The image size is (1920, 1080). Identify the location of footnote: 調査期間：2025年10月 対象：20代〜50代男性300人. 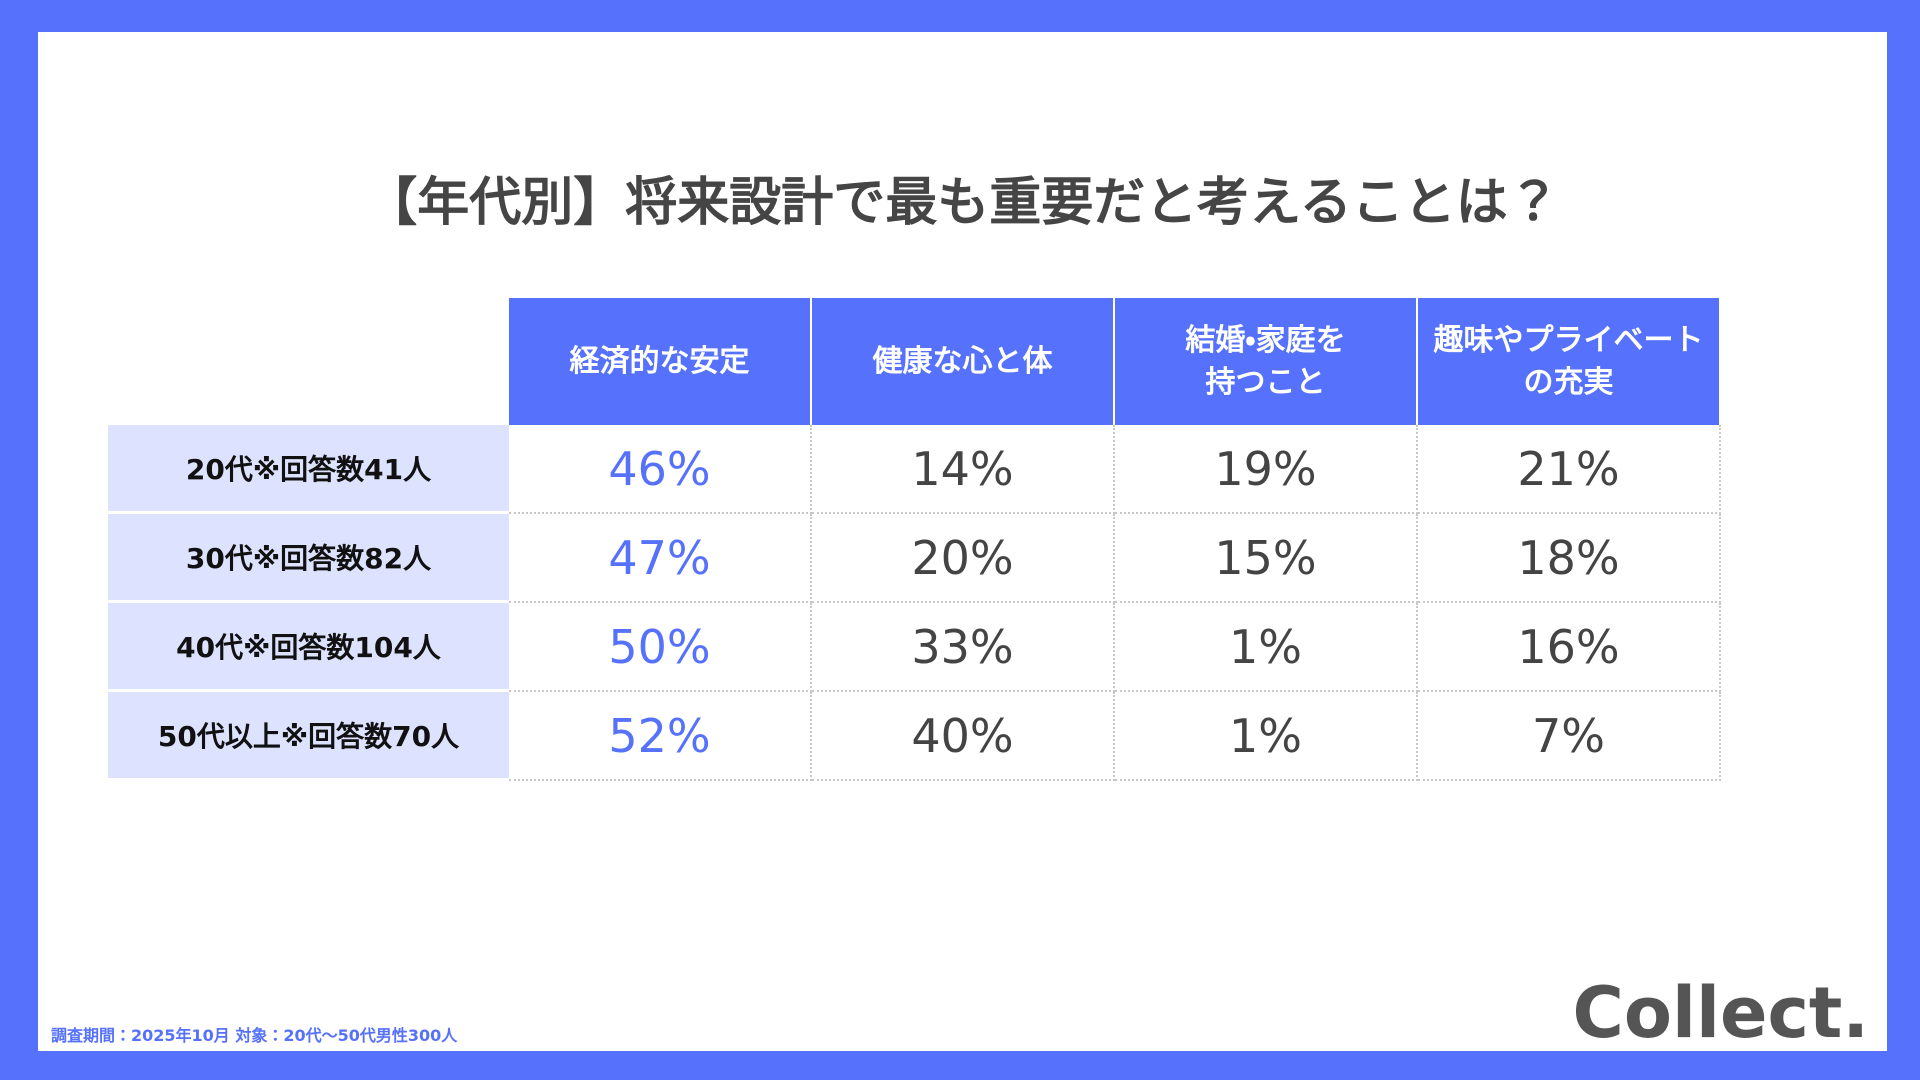
(254, 1035).